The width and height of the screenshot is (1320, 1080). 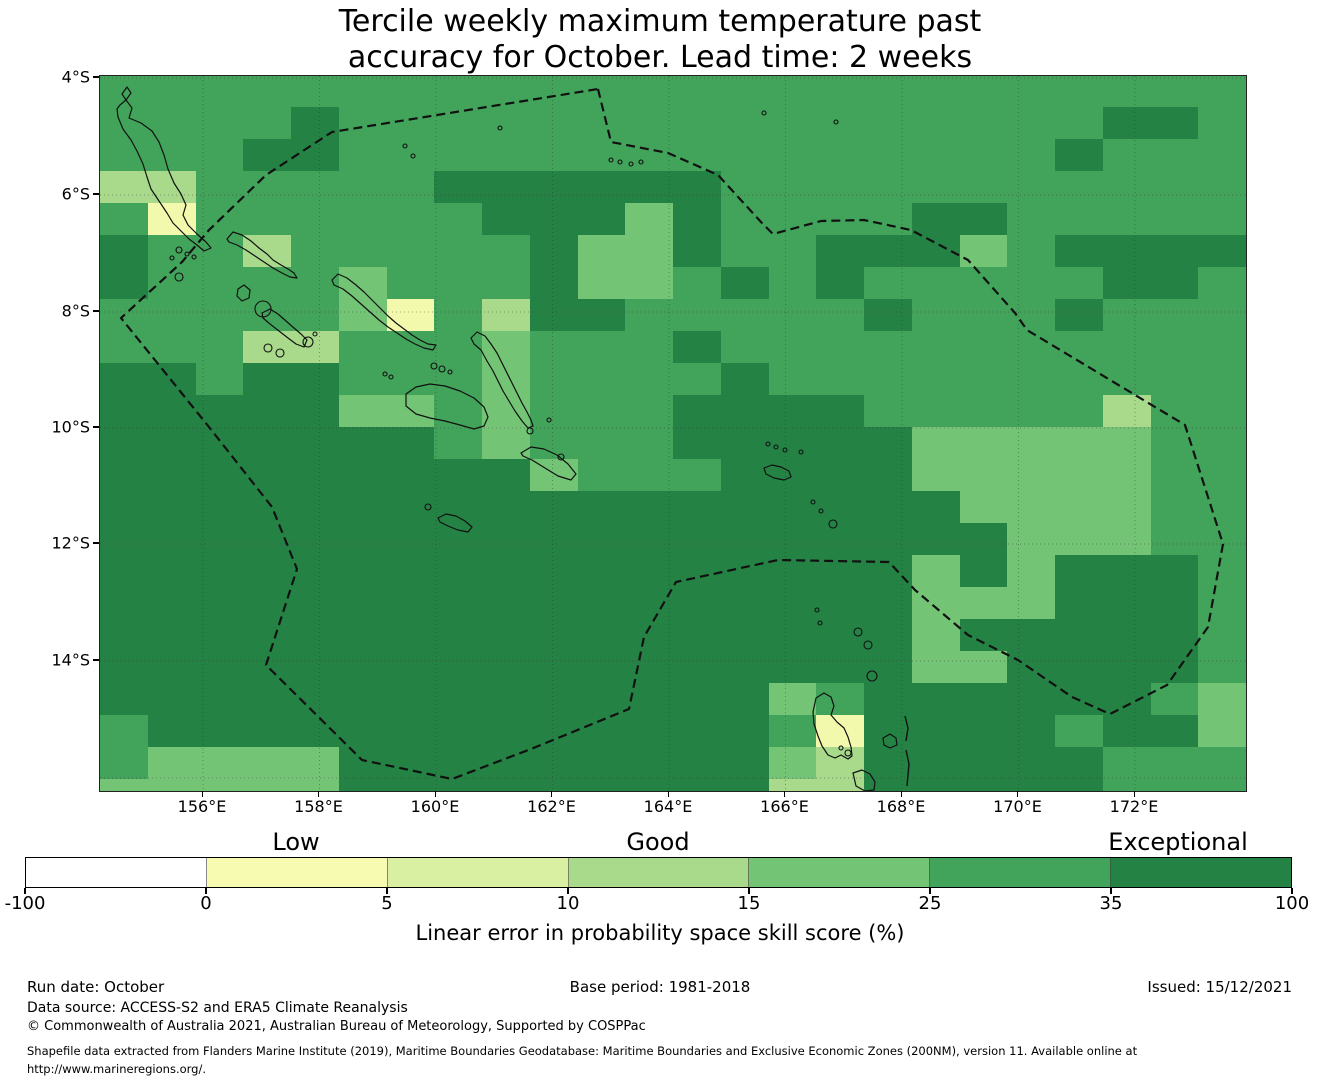 I want to click on island-outline-buka, so click(x=126, y=93).